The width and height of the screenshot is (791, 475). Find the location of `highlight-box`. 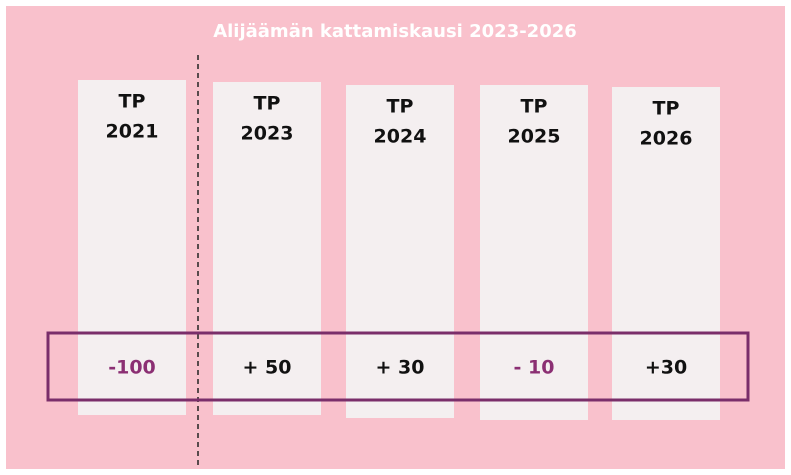

highlight-box is located at coordinates (398, 366).